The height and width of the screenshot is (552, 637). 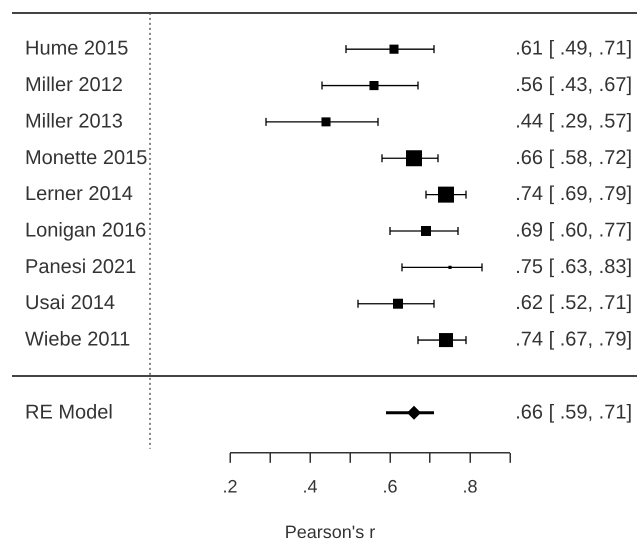 I want to click on y-tick-label: Monette 2015, so click(x=86, y=157).